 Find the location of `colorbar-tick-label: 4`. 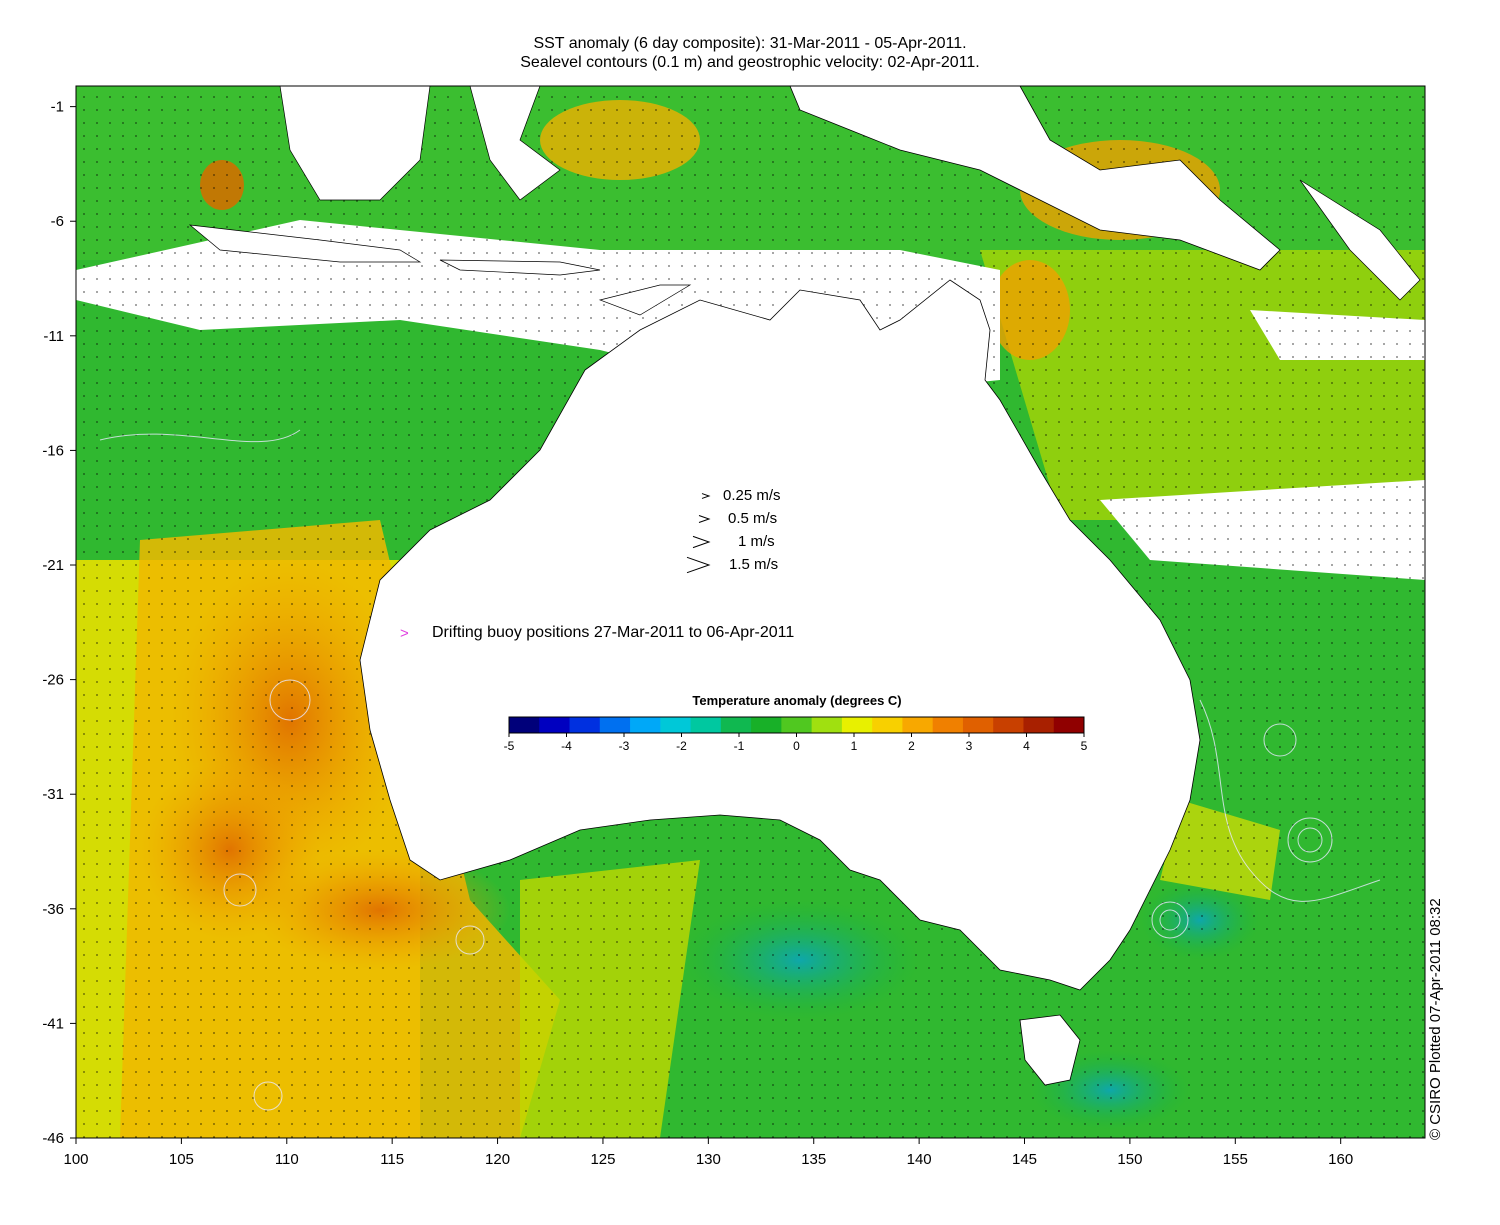

colorbar-tick-label: 4 is located at coordinates (1026, 746).